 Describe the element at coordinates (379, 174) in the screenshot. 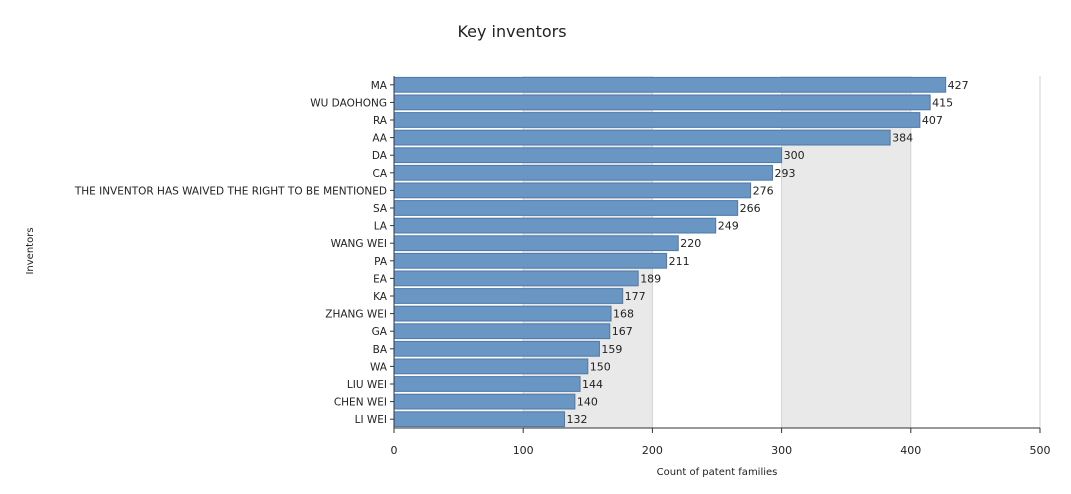

I see `y-tick-label: CA` at that location.